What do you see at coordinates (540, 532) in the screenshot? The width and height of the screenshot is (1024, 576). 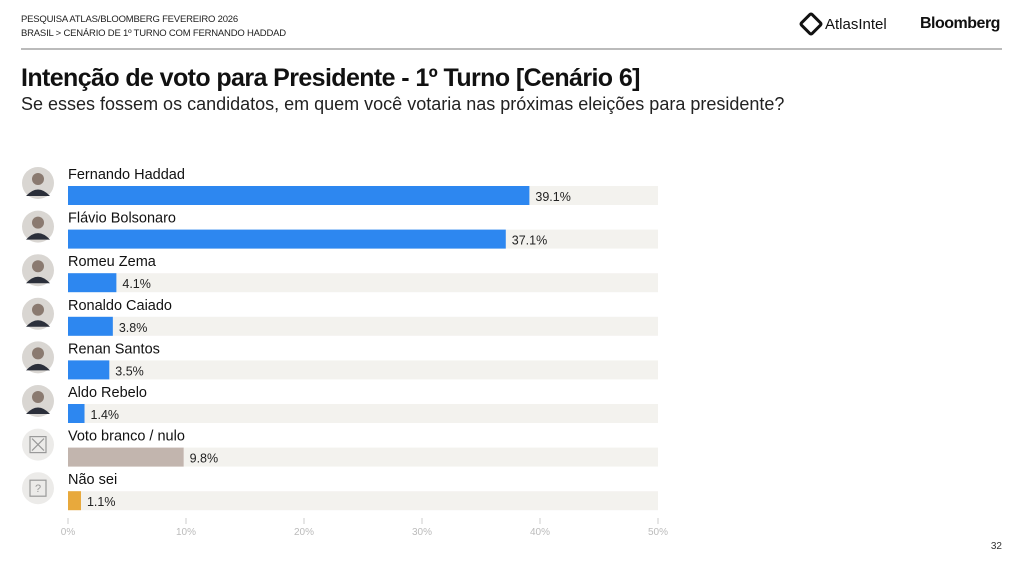 I see `x-tick-label: 40%` at bounding box center [540, 532].